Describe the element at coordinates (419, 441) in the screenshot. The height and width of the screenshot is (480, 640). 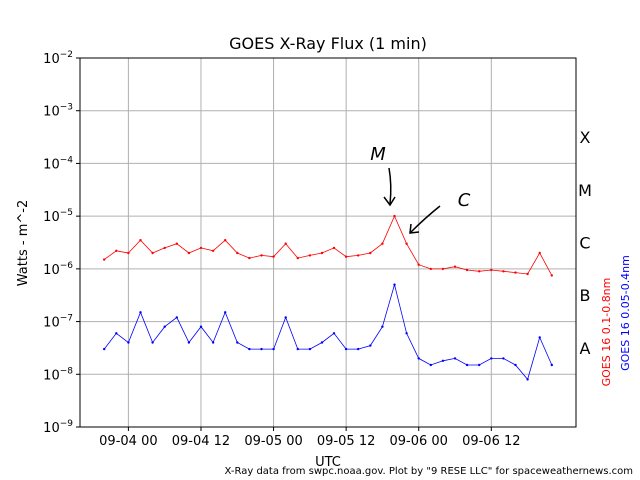
I see `x-tick-label: 09-06 00` at that location.